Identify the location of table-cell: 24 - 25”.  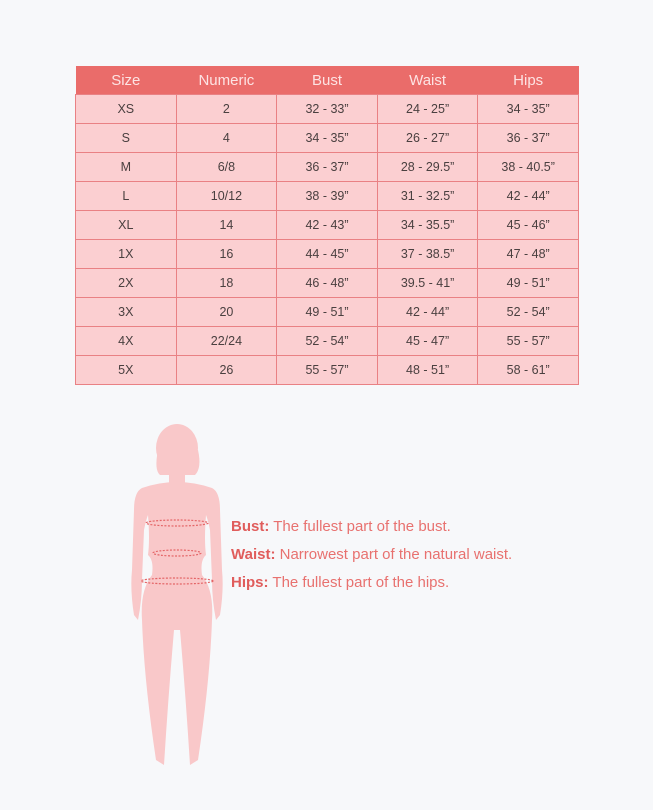
(427, 109).